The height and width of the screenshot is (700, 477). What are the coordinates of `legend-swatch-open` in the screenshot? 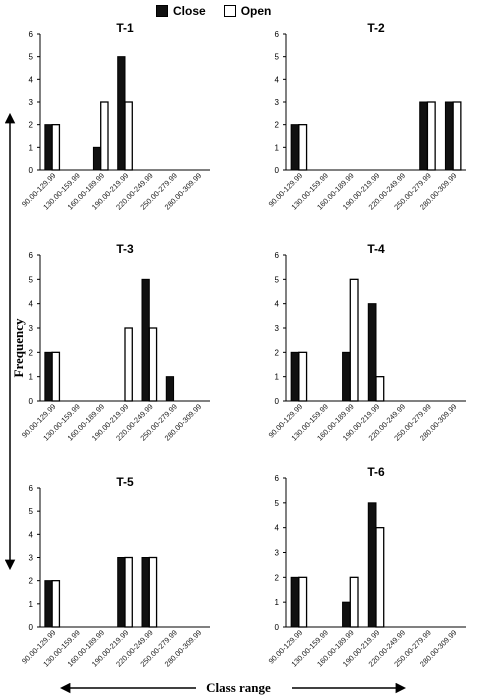 It's located at (229, 11).